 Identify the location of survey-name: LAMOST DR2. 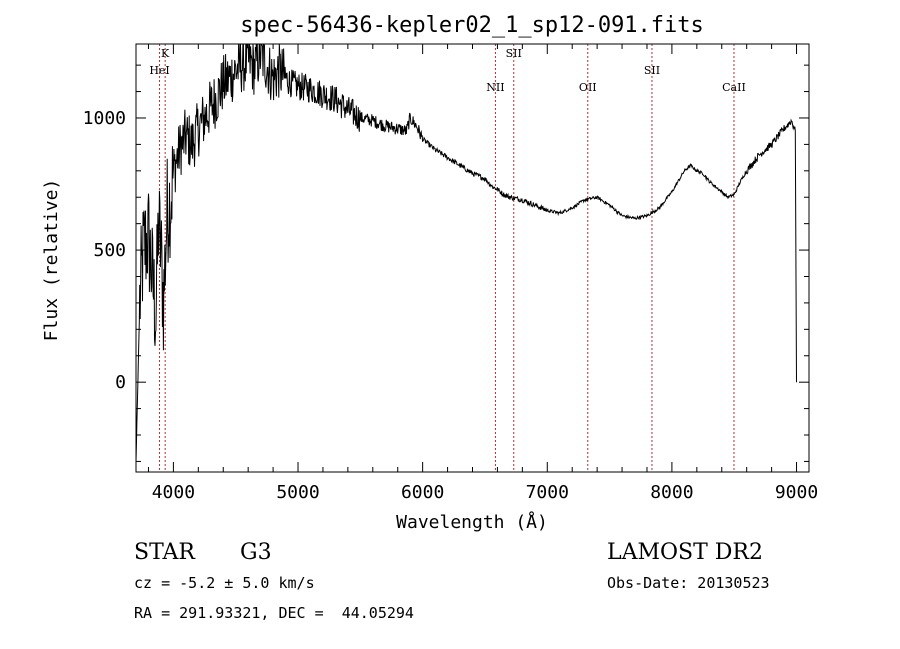
(685, 552).